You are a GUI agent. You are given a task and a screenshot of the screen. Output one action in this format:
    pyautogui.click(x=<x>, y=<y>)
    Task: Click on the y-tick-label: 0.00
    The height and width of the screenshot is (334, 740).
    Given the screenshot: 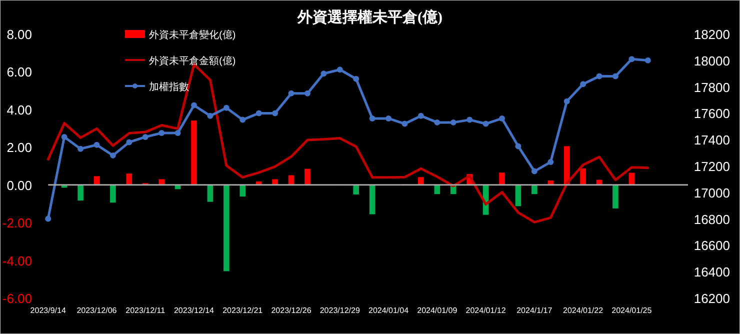 What is the action you would take?
    pyautogui.click(x=19, y=185)
    